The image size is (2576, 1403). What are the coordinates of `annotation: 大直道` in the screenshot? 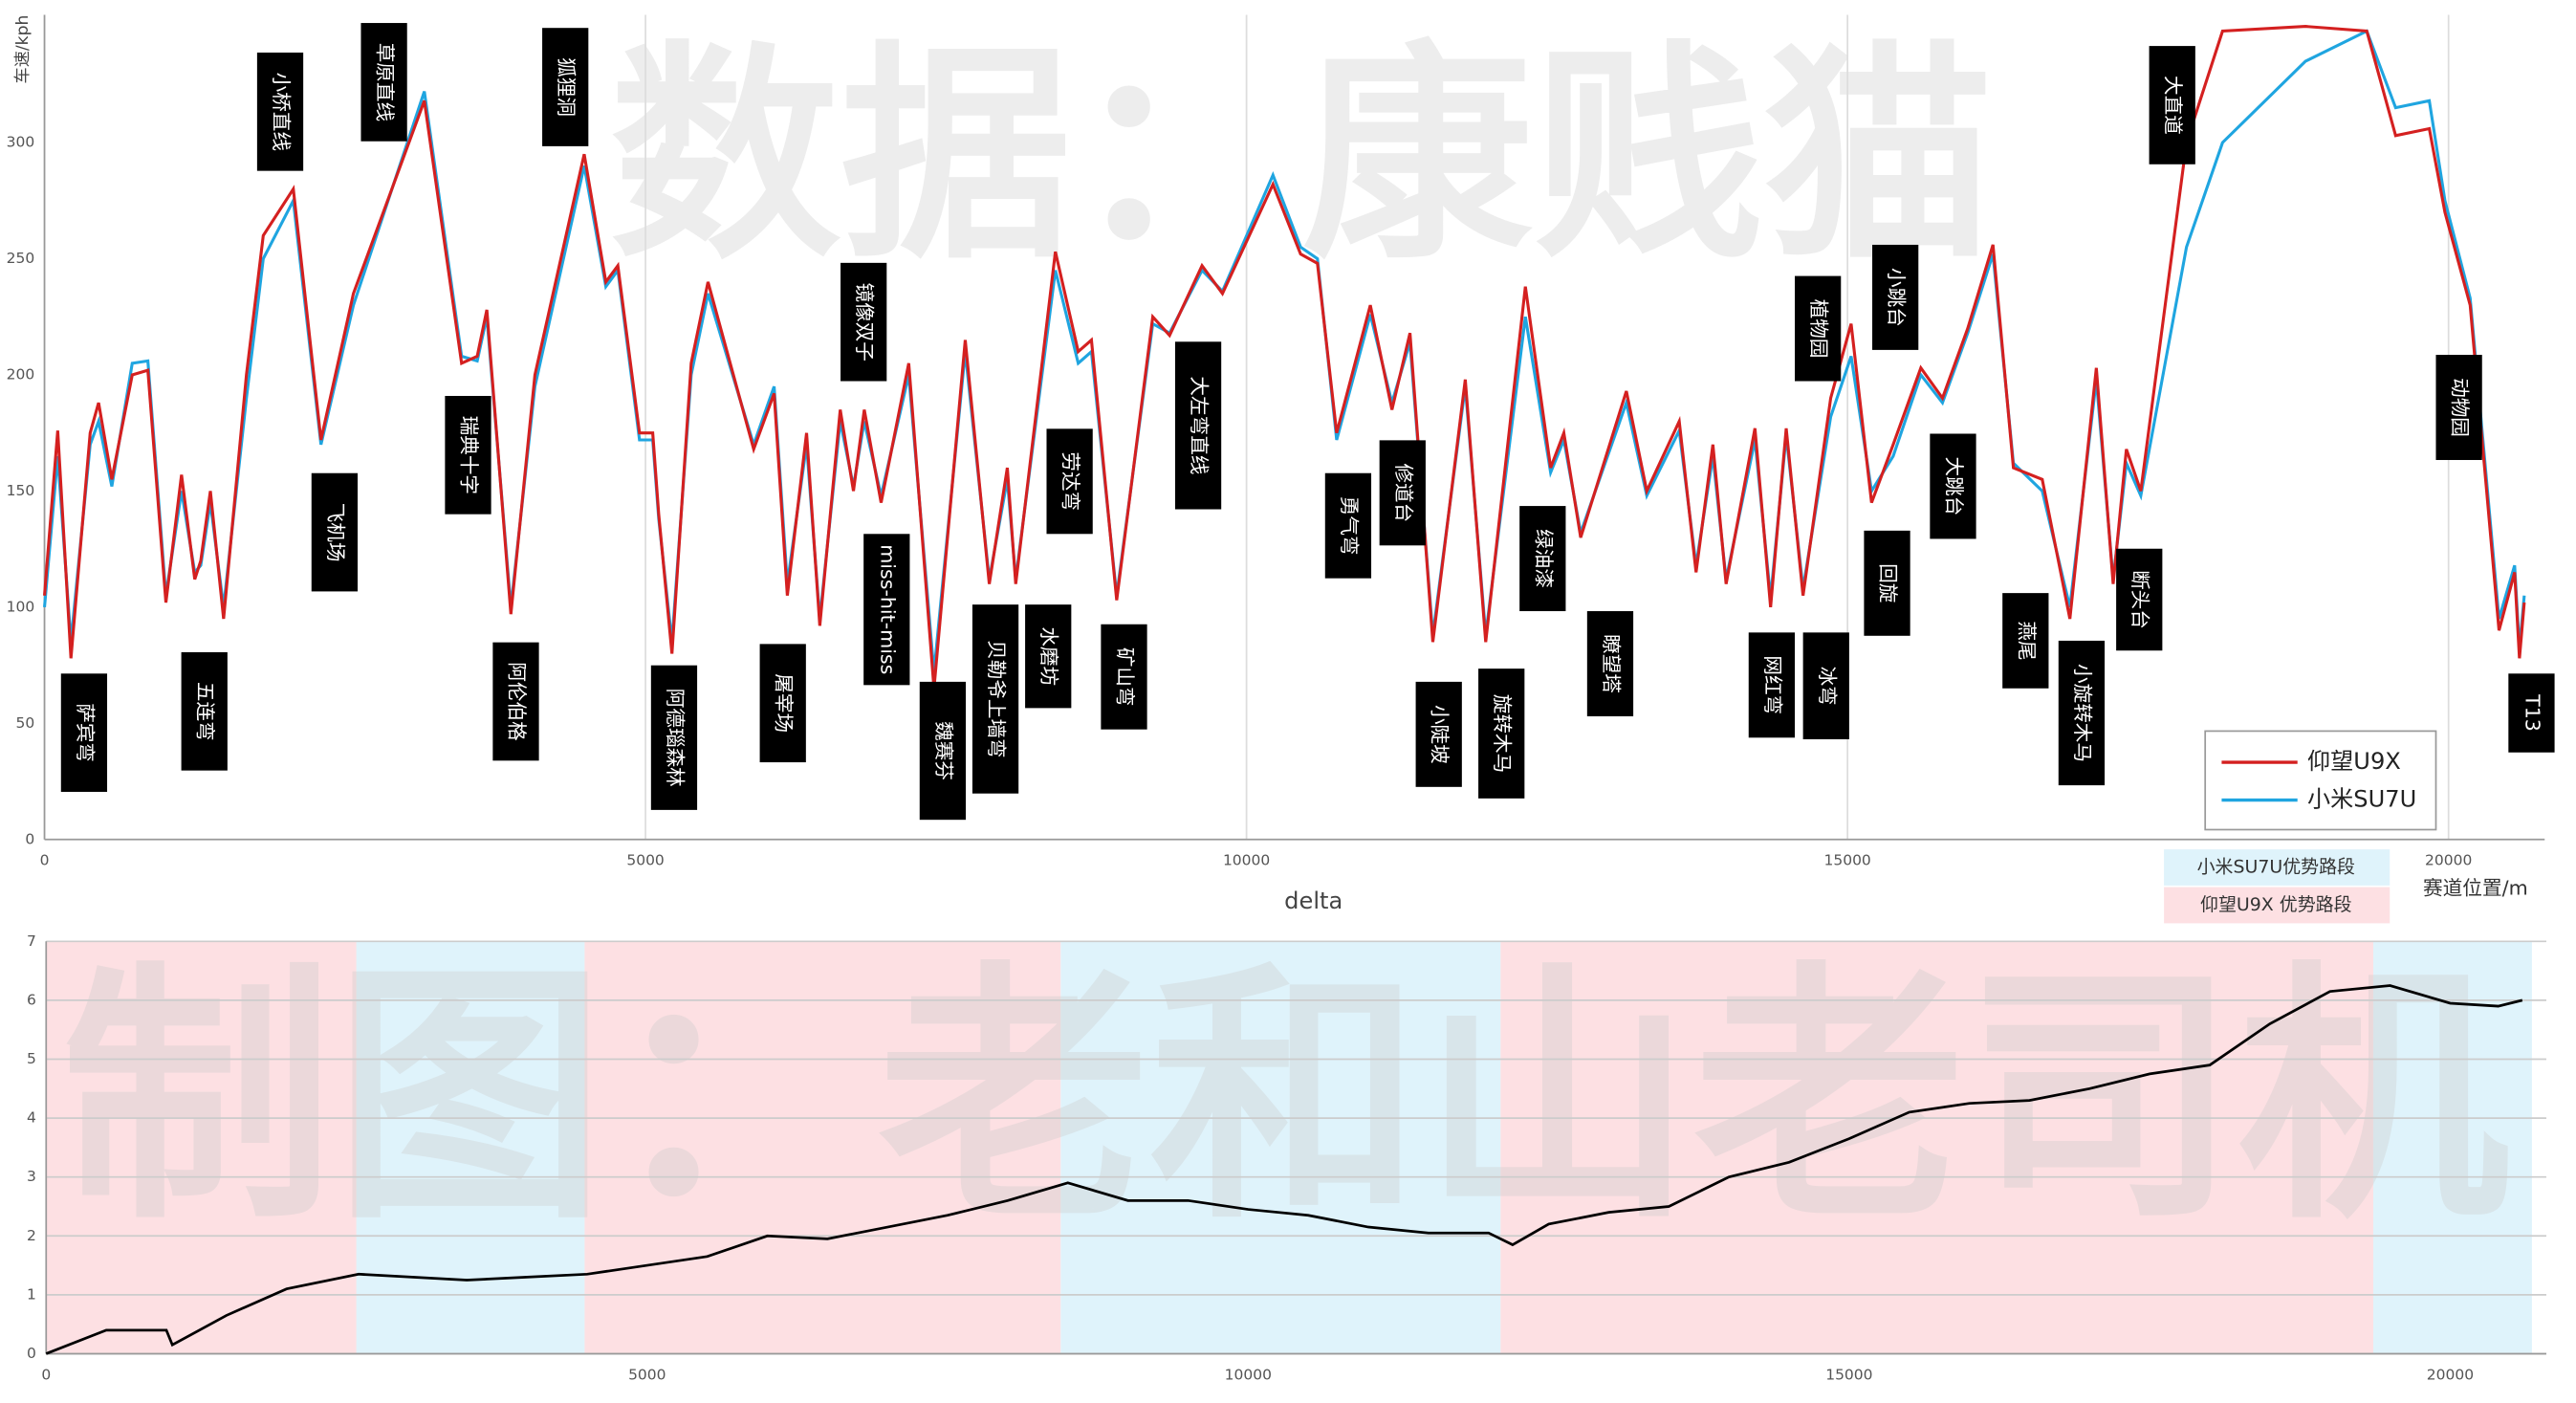 It's located at (2173, 105).